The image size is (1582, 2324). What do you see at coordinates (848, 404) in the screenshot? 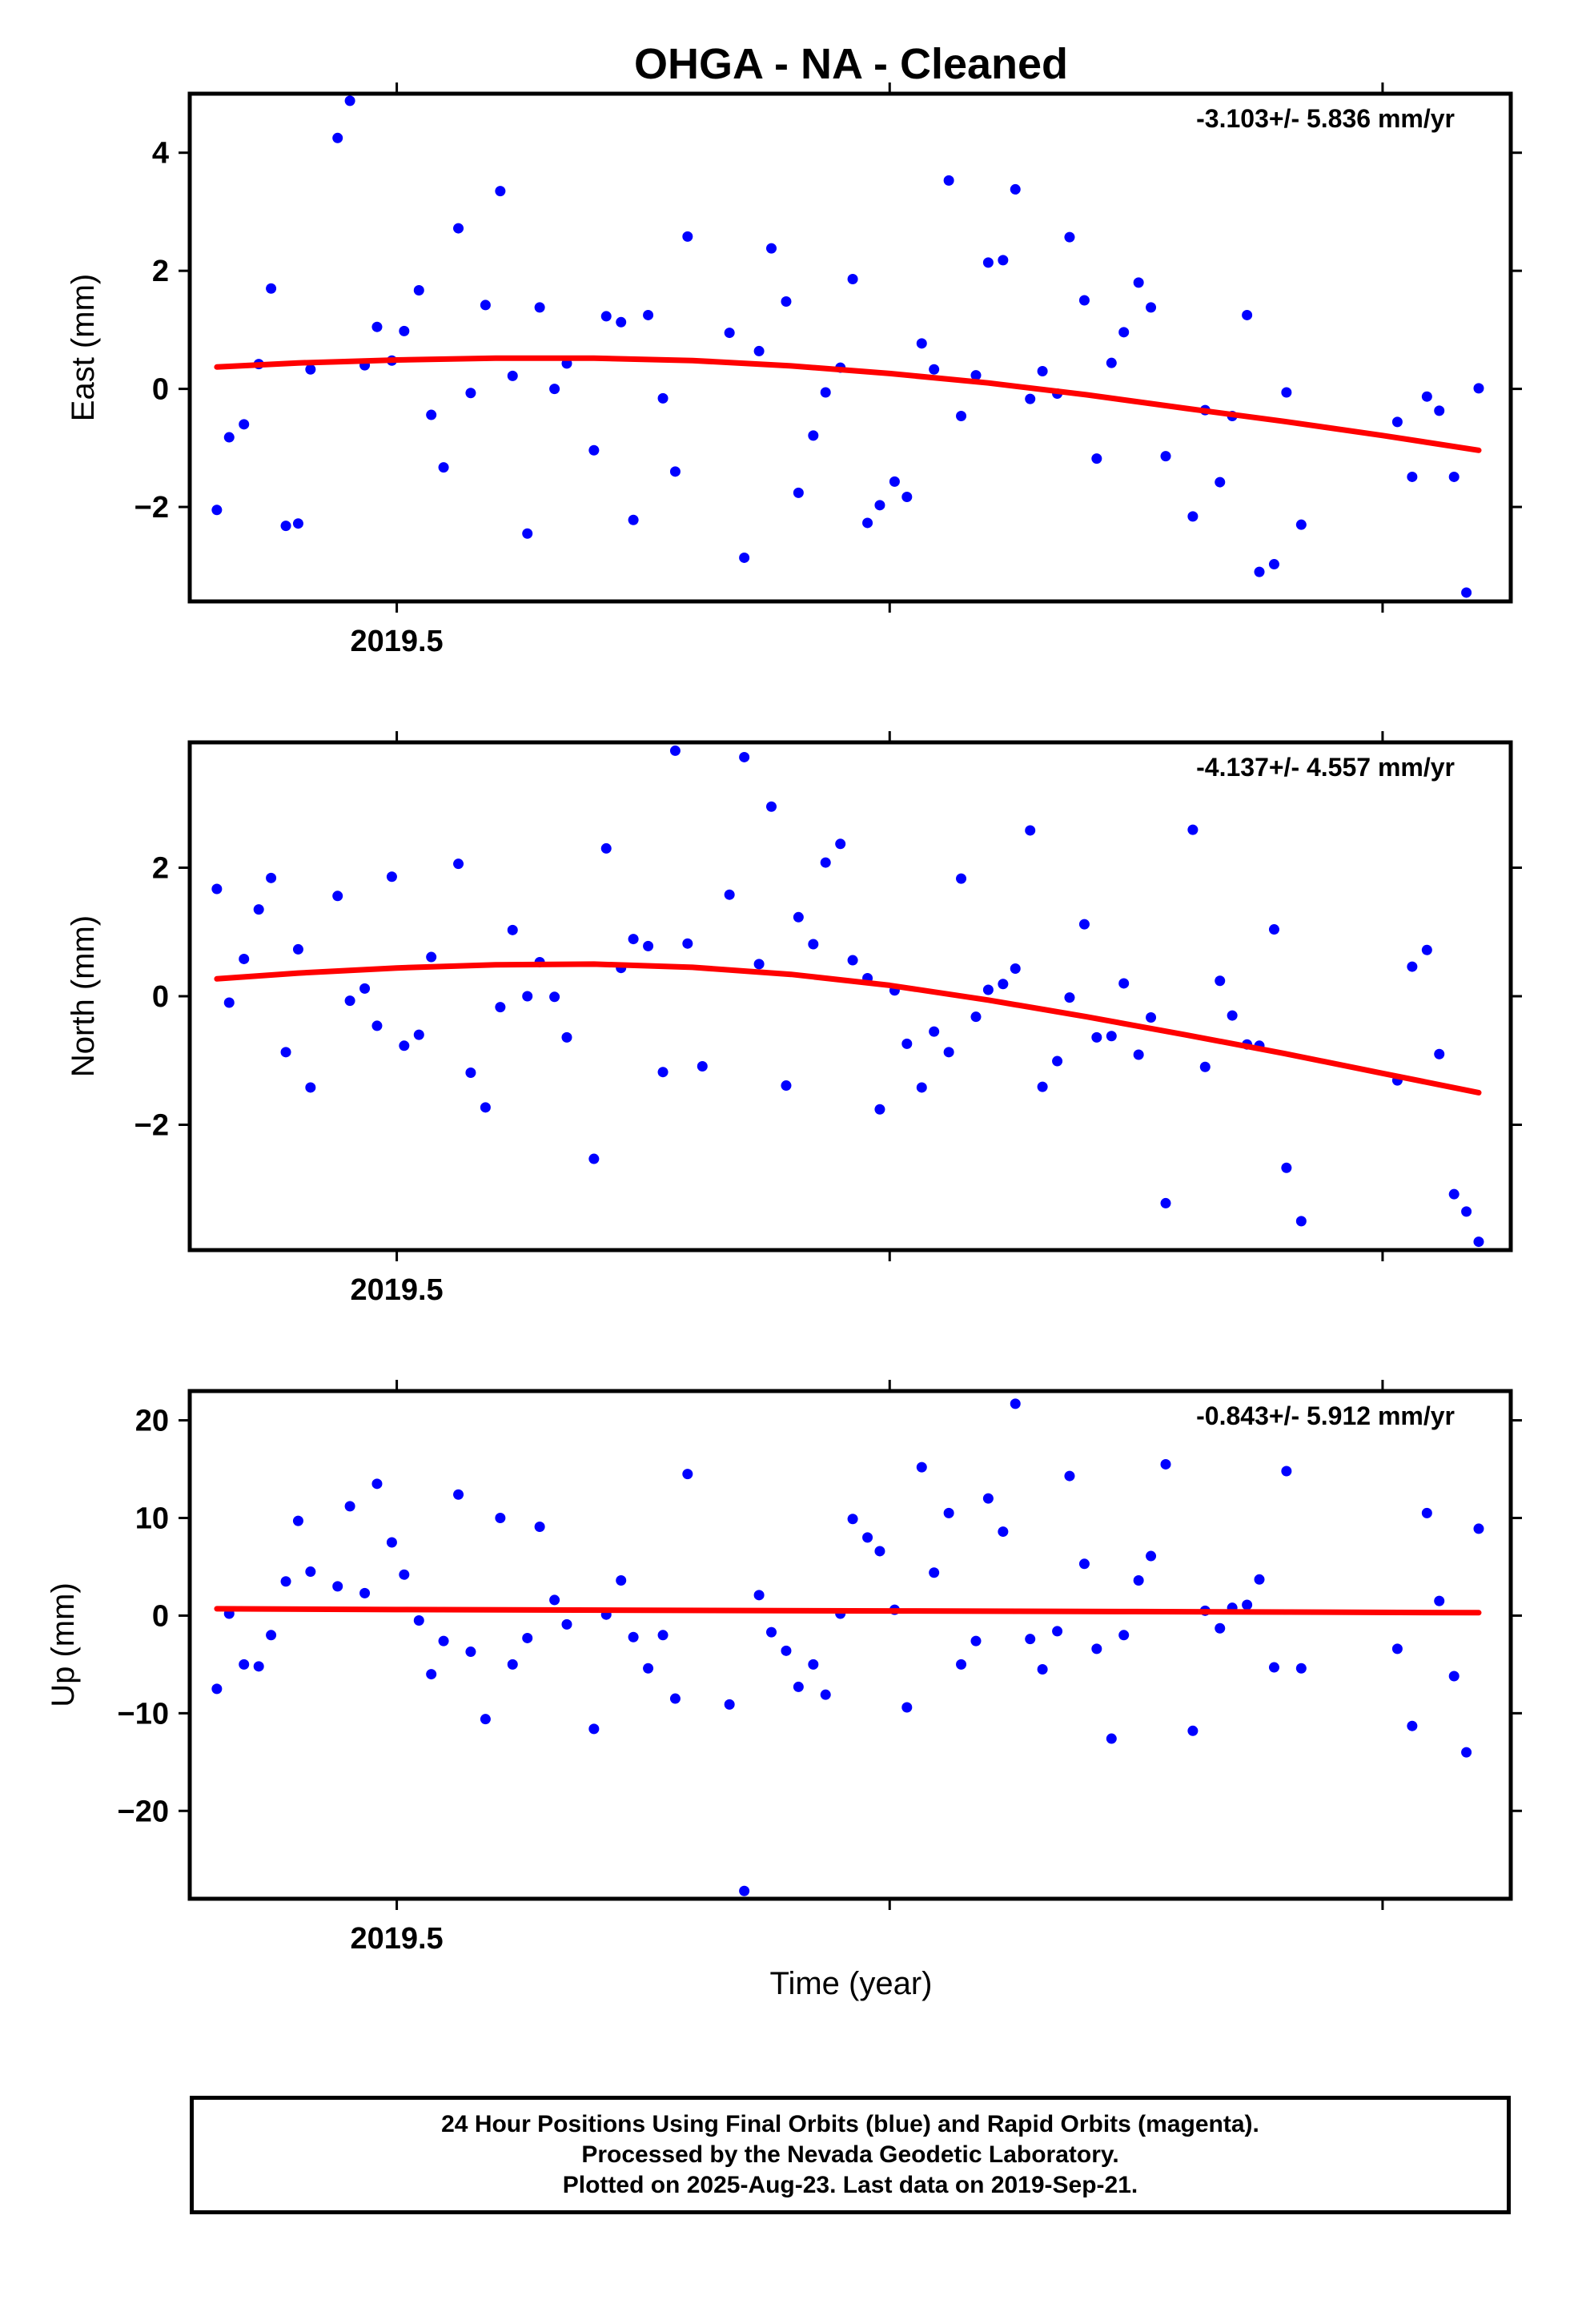
I see `east-fit-line` at bounding box center [848, 404].